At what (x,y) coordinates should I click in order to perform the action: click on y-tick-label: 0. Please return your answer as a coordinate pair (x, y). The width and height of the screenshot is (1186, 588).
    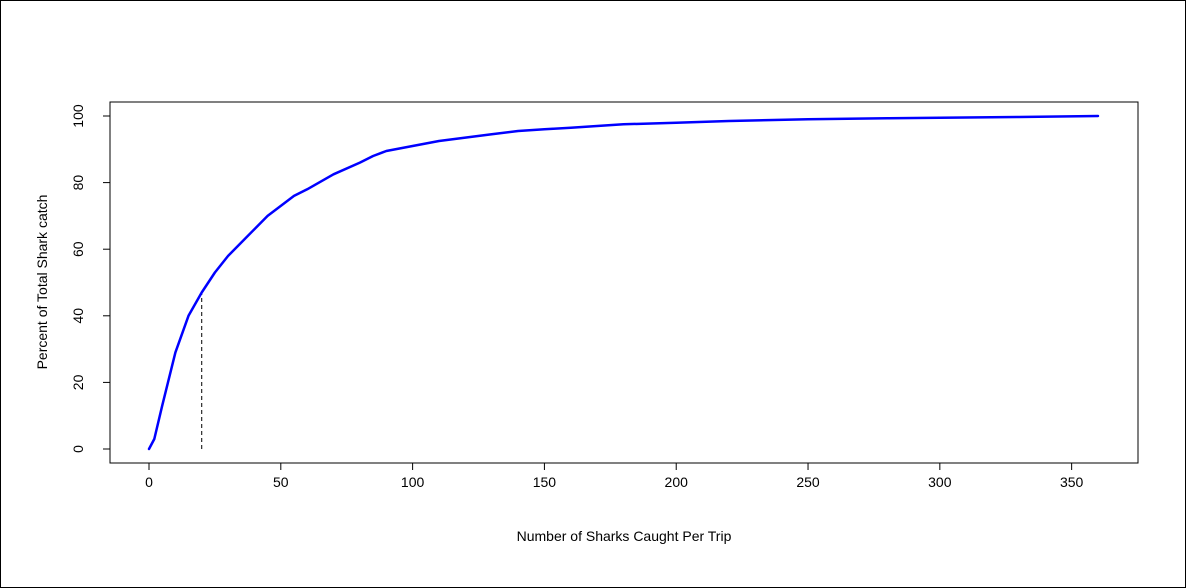
    Looking at the image, I should click on (78, 449).